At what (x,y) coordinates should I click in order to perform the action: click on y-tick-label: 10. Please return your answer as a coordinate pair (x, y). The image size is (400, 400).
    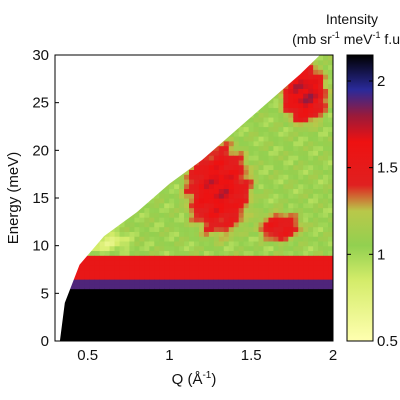
    Looking at the image, I should click on (40, 246).